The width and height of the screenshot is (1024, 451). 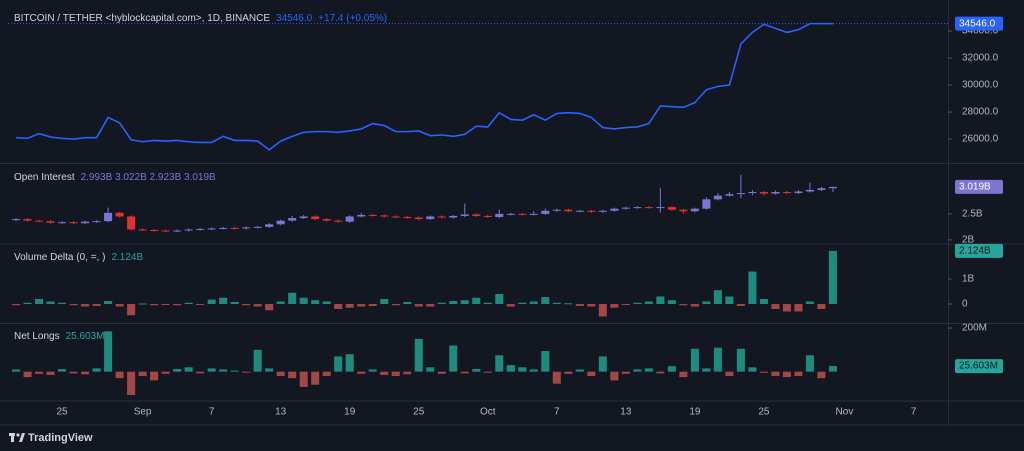 I want to click on last-value-label: 3.019B, so click(x=975, y=187).